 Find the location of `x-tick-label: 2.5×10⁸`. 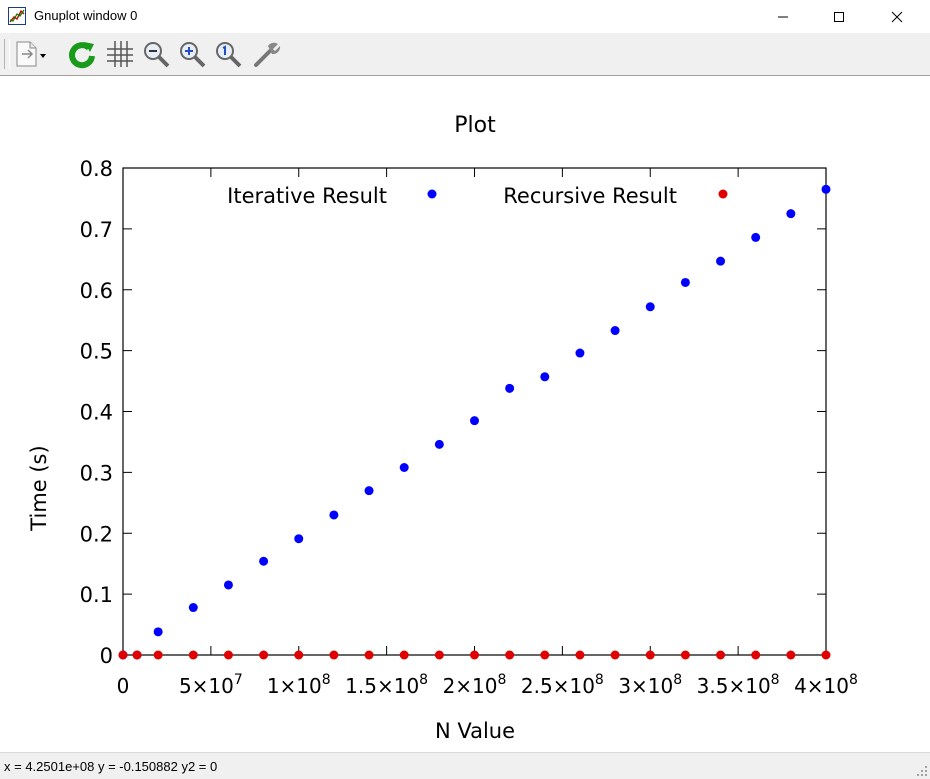

x-tick-label: 2.5×10⁸ is located at coordinates (562, 685).